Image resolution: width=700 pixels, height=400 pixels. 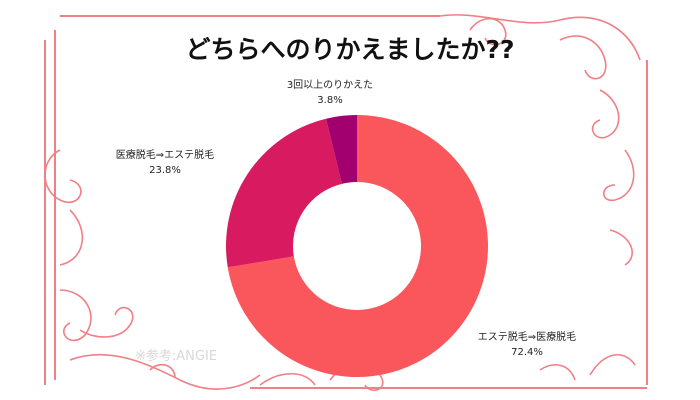 I want to click on value-label: 72.4%, so click(x=527, y=352).